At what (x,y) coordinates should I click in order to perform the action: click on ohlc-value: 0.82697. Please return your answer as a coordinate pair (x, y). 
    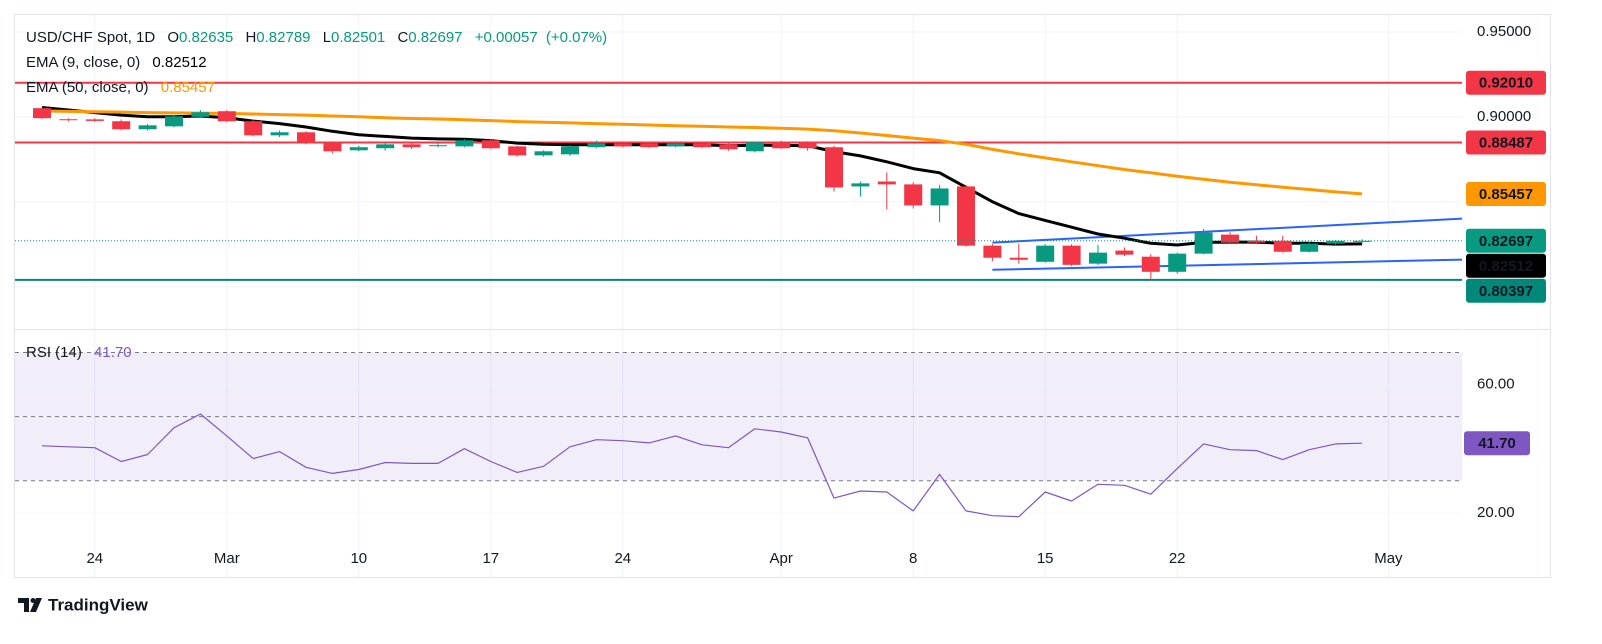
    Looking at the image, I should click on (435, 37).